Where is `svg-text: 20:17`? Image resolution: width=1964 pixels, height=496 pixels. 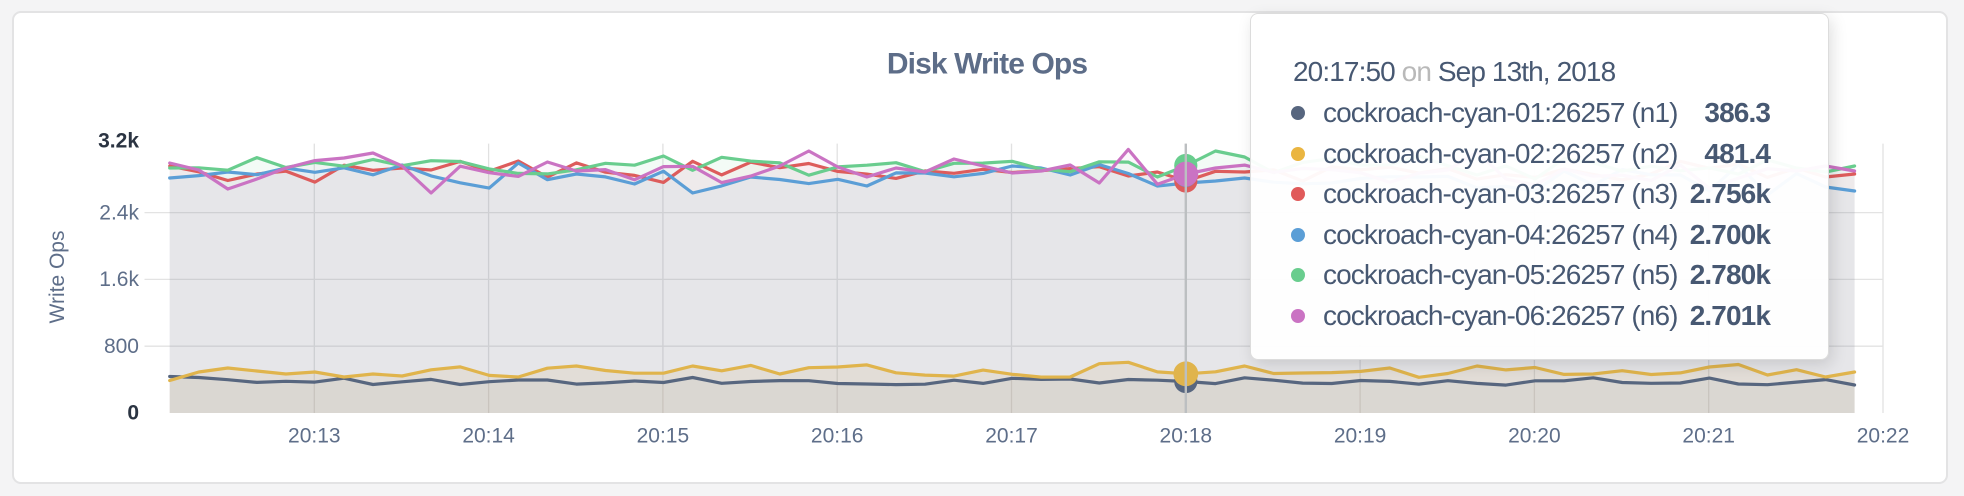
svg-text: 20:17 is located at coordinates (1011, 436).